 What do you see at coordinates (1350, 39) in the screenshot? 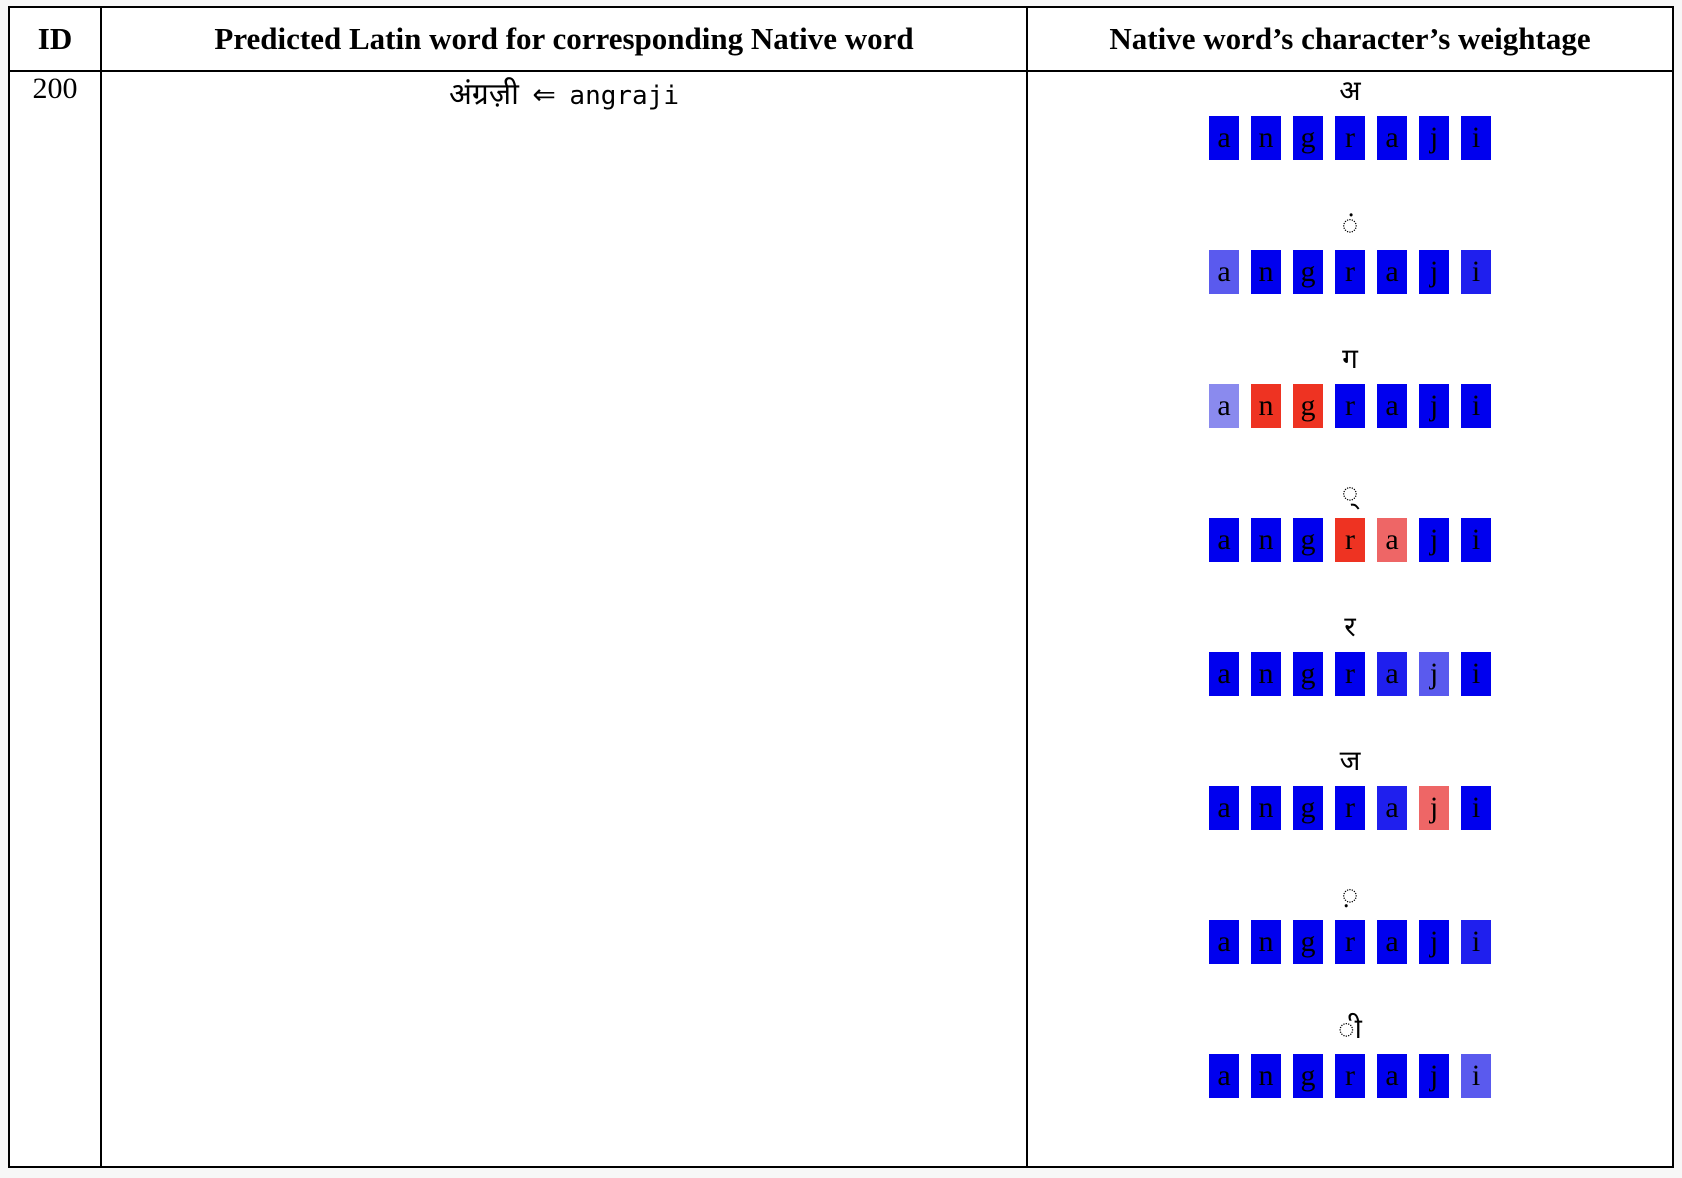
I see `header-weightage: Native word’s character’s weightage` at bounding box center [1350, 39].